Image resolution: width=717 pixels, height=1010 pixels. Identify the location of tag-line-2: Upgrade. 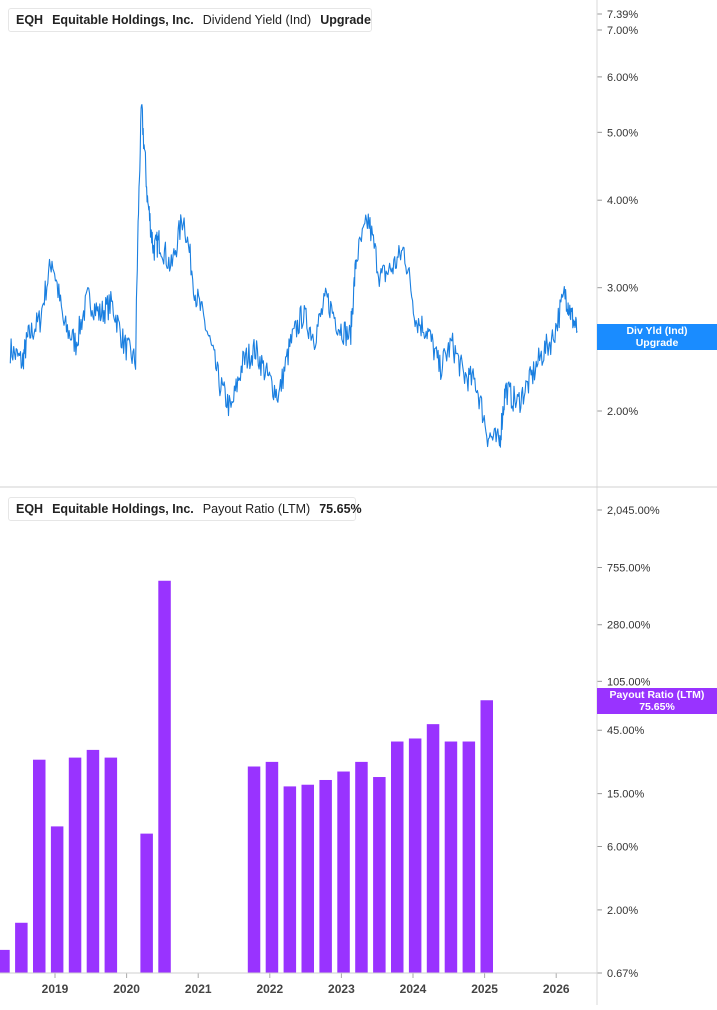
(657, 343).